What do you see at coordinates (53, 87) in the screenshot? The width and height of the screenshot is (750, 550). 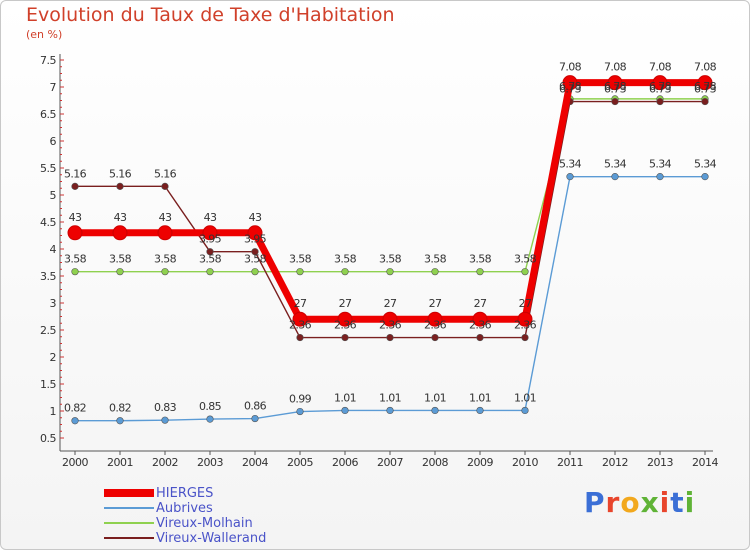 I see `y-tick-label: 7` at bounding box center [53, 87].